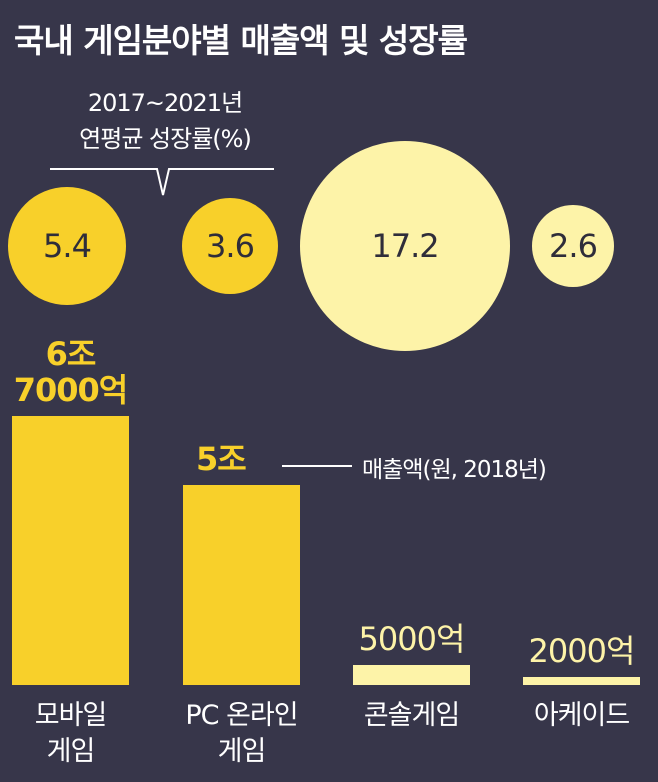 The width and height of the screenshot is (658, 782). I want to click on bar-value-label: 7000억, so click(71, 390).